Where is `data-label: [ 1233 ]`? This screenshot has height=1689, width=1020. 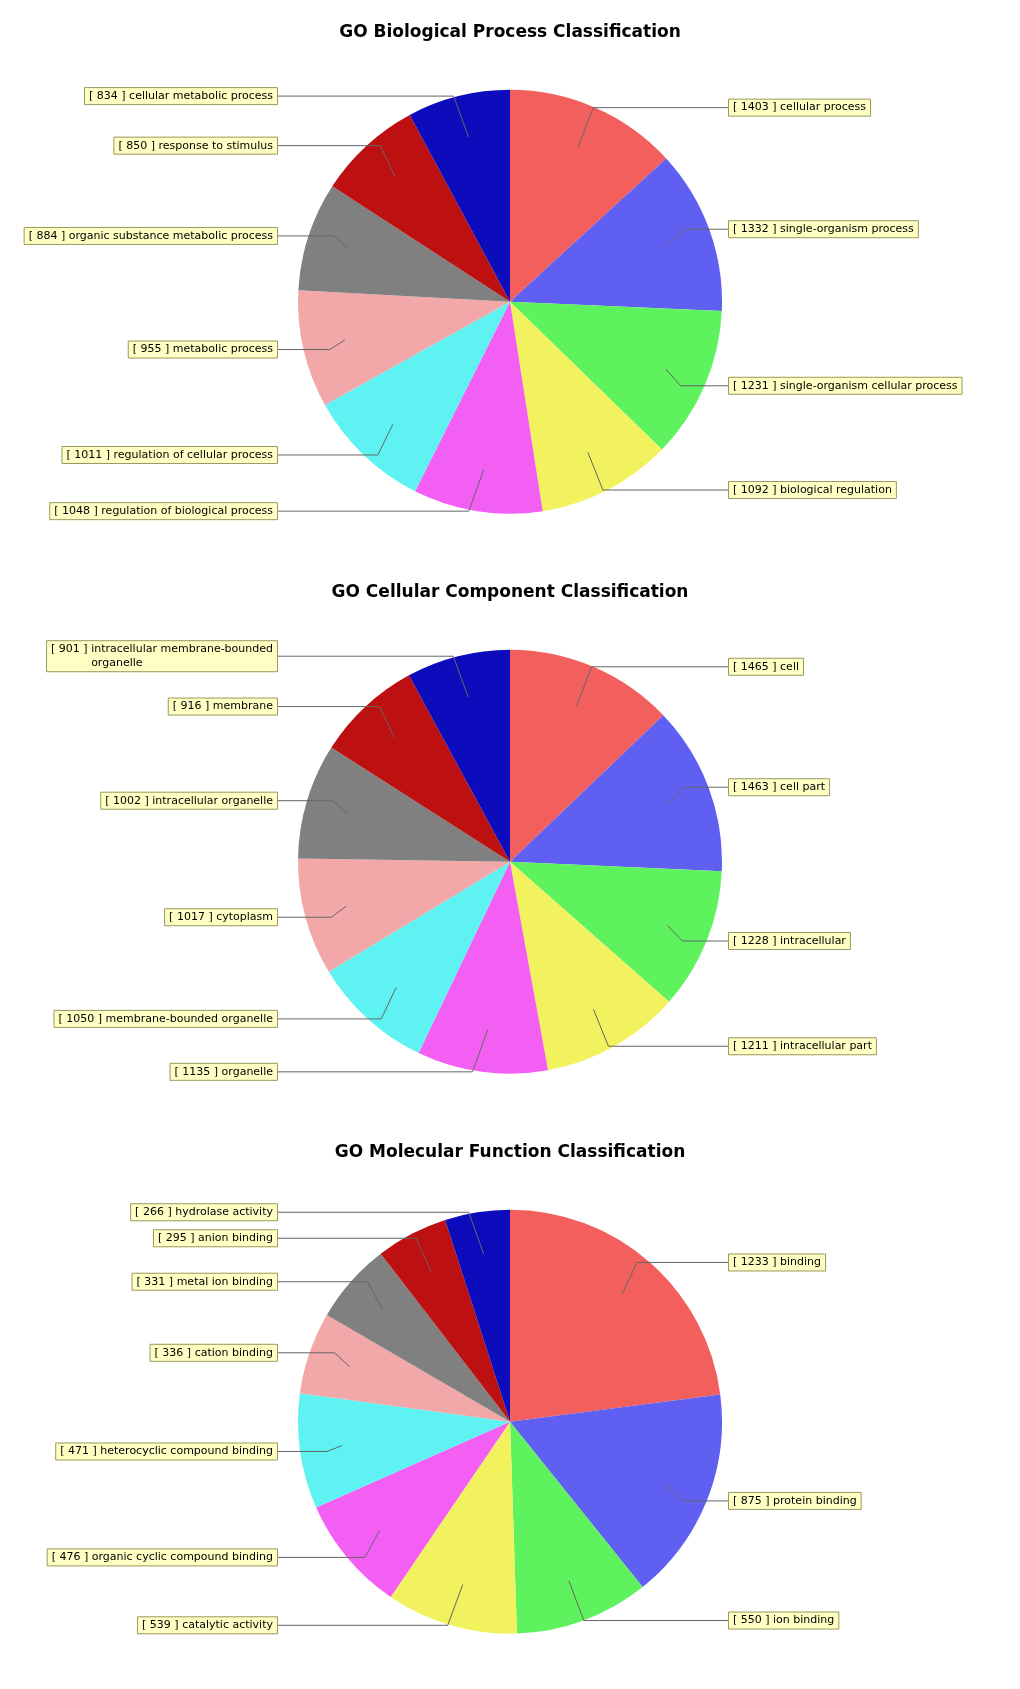
data-label: [ 1233 ] is located at coordinates (755, 1262).